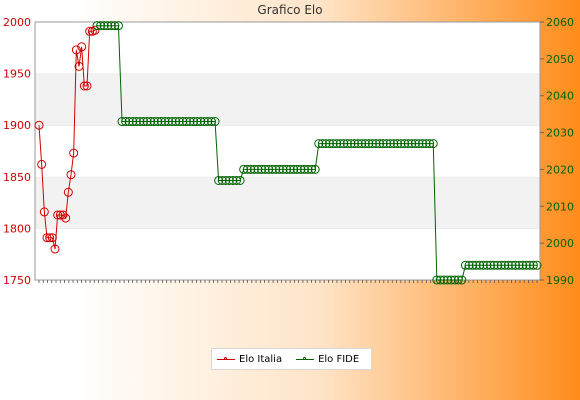 The width and height of the screenshot is (580, 400). What do you see at coordinates (287, 254) in the screenshot?
I see `grid-band` at bounding box center [287, 254].